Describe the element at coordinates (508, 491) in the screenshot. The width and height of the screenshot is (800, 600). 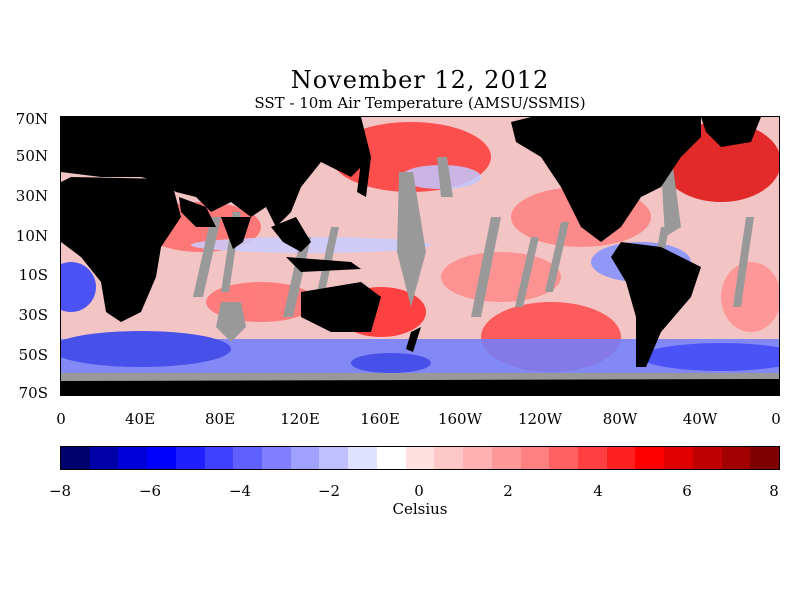
I see `colorbar-tick-2: 2` at that location.